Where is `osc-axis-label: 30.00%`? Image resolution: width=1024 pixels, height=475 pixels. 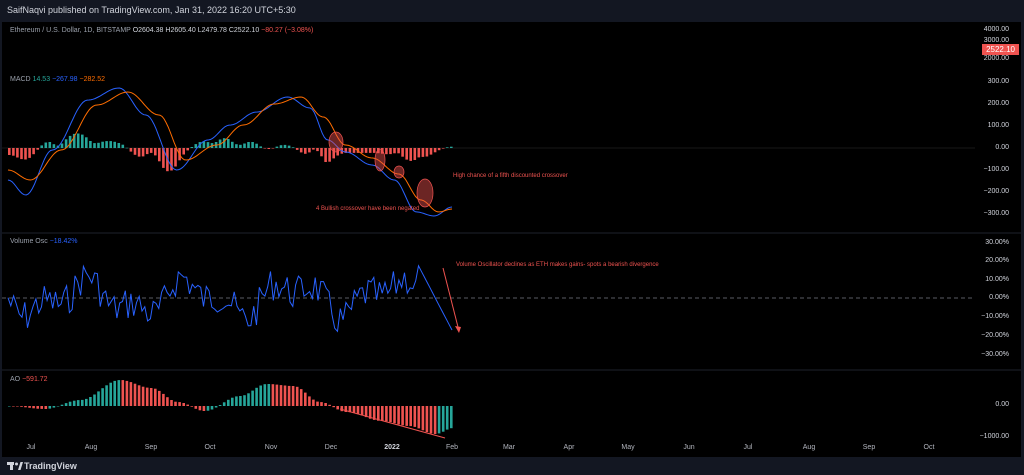
osc-axis-label: 30.00% is located at coordinates (997, 242).